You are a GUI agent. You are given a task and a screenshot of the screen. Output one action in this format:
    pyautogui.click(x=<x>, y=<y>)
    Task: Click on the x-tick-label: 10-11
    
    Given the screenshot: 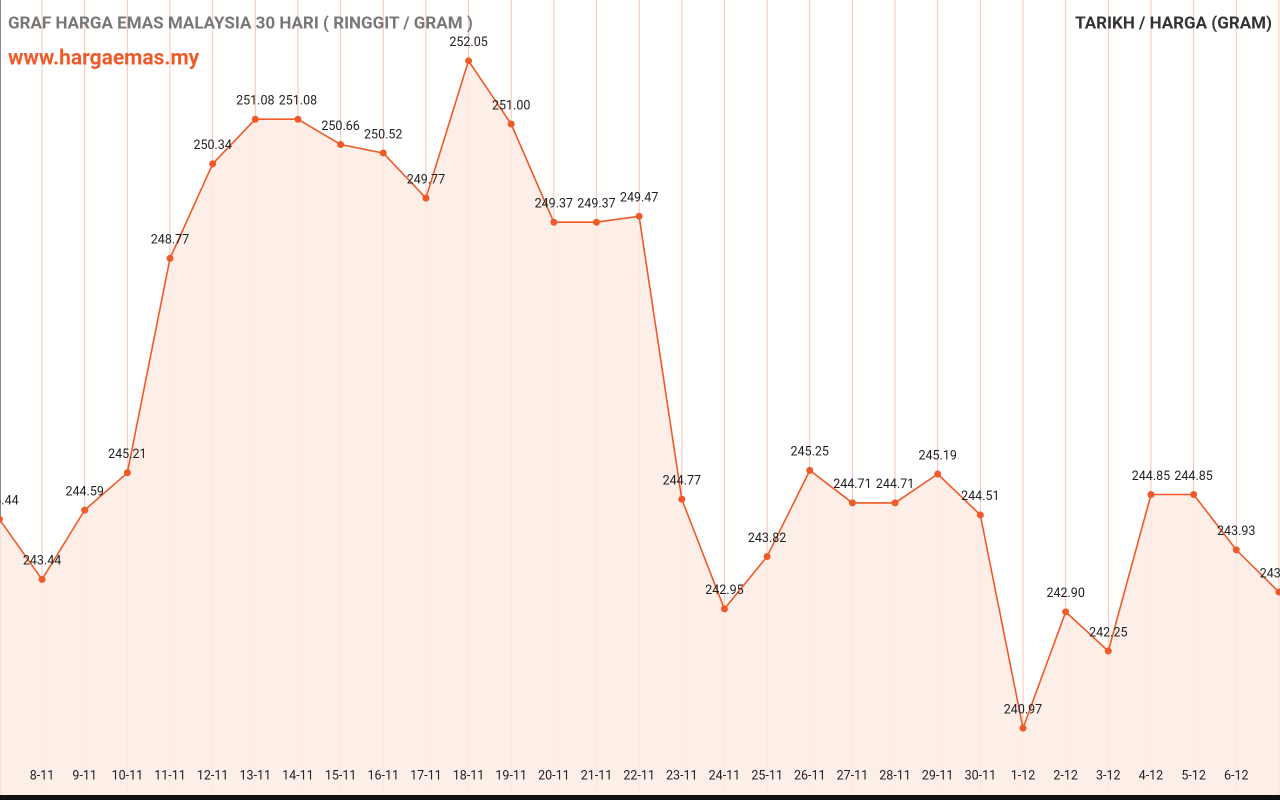 What is the action you would take?
    pyautogui.click(x=128, y=775)
    